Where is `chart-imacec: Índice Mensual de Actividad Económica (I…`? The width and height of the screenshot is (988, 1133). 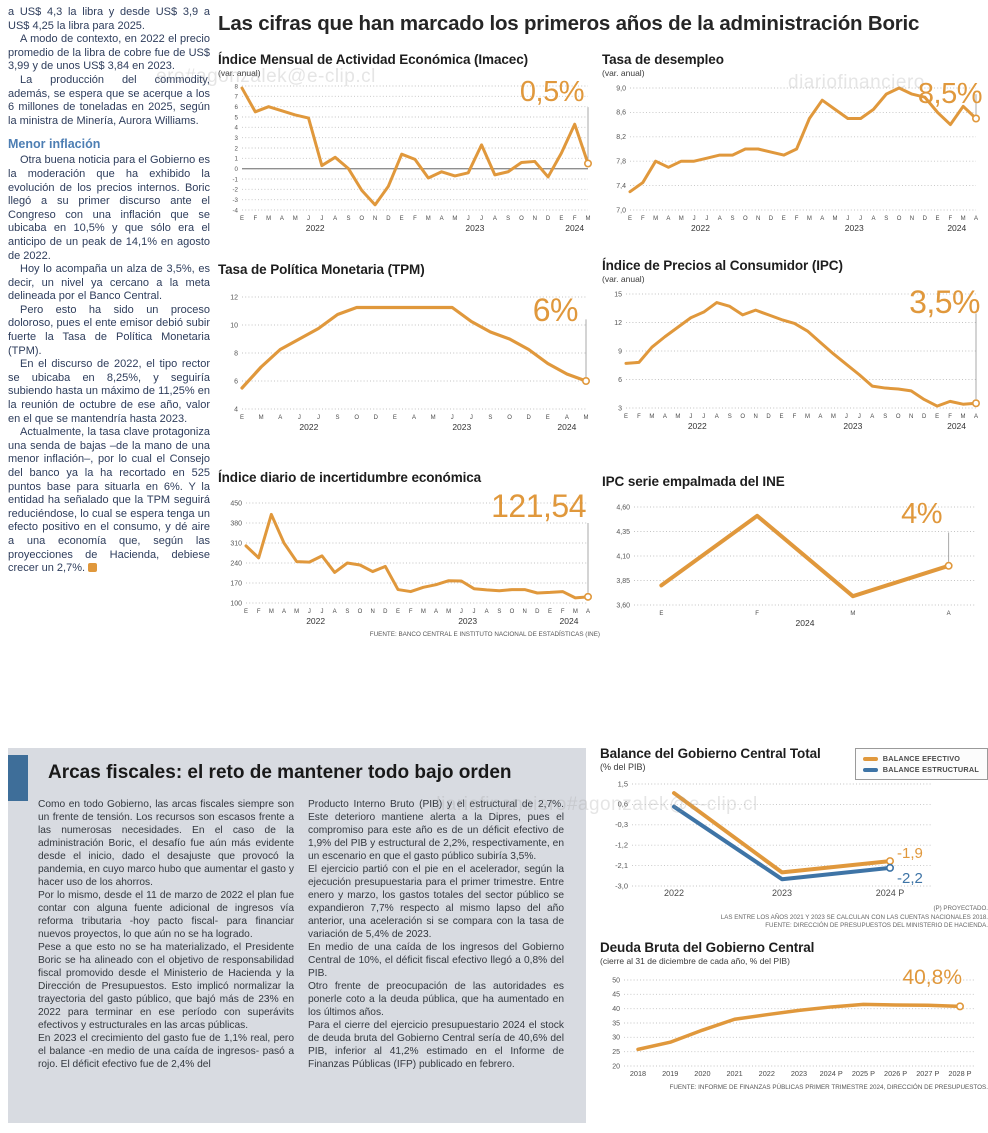 chart-imacec: Índice Mensual de Actividad Económica (I… is located at coordinates (409, 153).